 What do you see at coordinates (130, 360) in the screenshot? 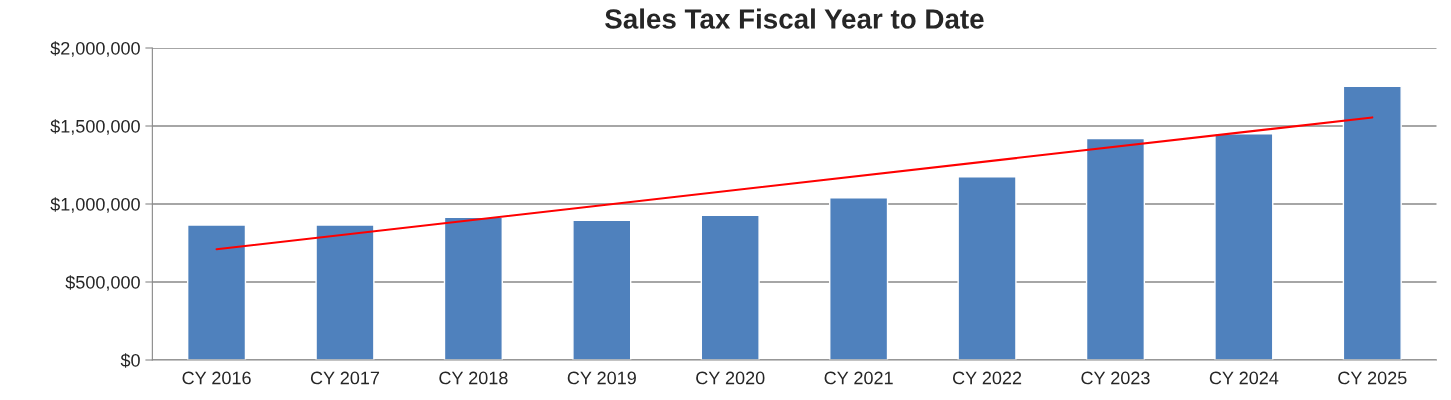
I see `y-tick-label: $0` at bounding box center [130, 360].